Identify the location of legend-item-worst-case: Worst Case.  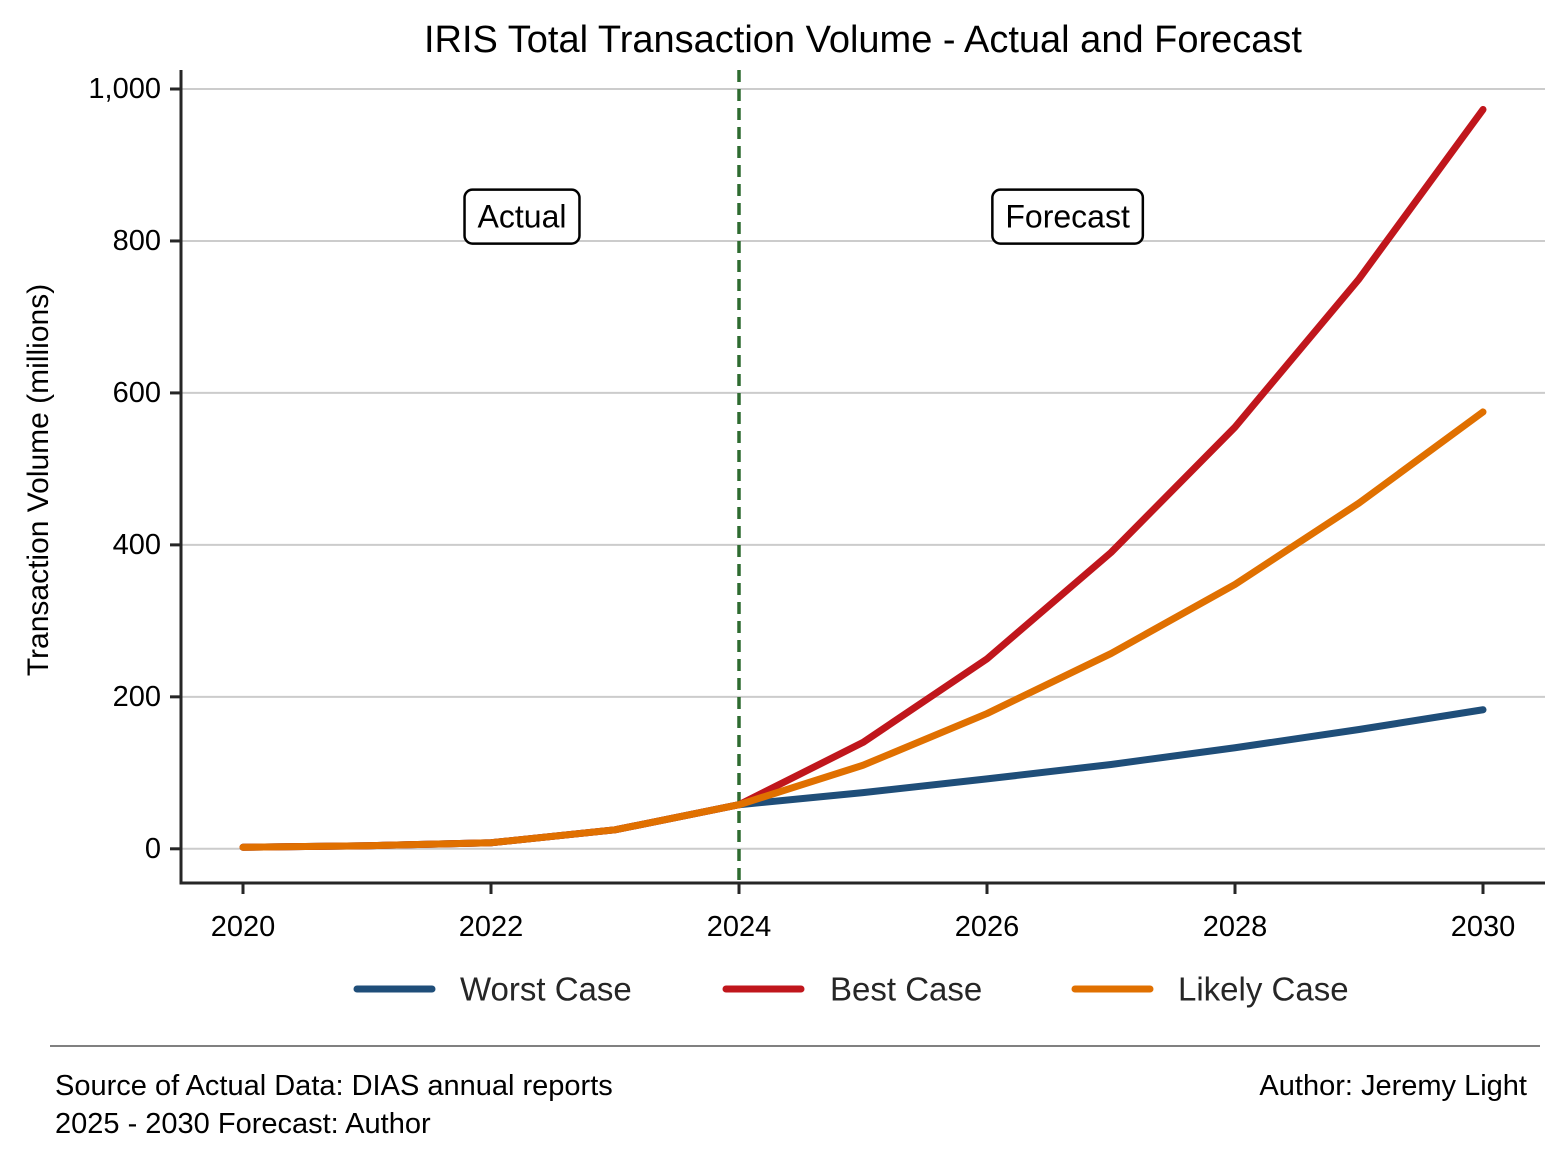
(492, 989).